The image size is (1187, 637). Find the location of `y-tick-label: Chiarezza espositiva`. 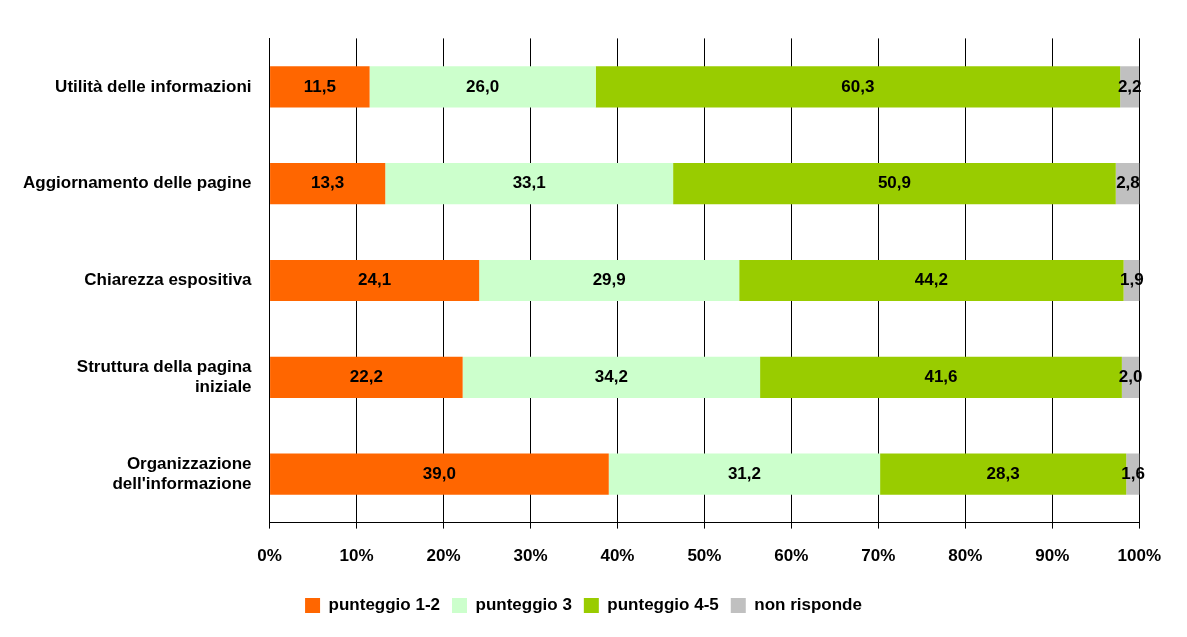

y-tick-label: Chiarezza espositiva is located at coordinates (168, 280).